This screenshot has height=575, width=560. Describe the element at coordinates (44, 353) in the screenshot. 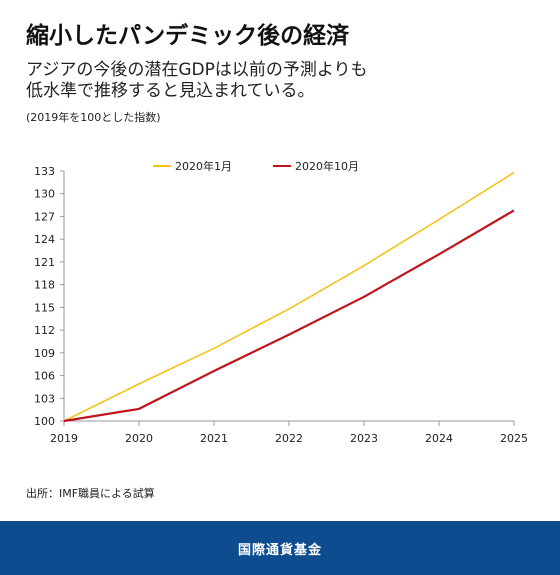

I see `y-tick-label: 109` at that location.